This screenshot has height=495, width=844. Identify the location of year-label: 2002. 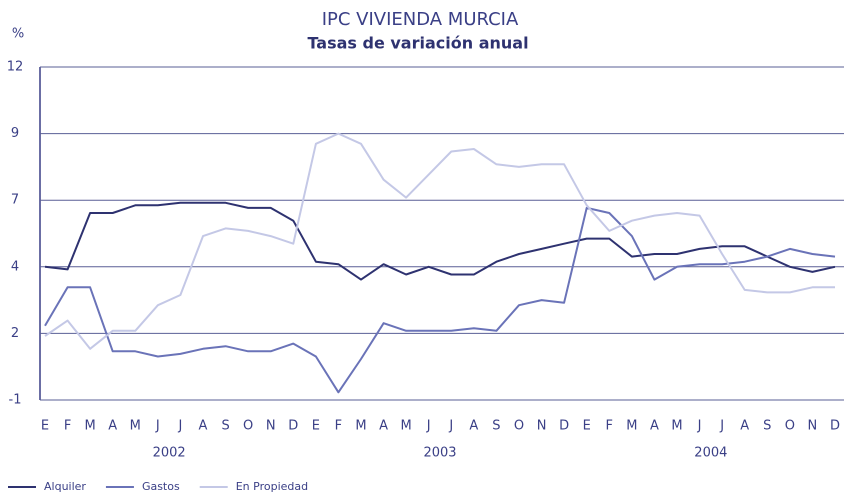
(169, 453).